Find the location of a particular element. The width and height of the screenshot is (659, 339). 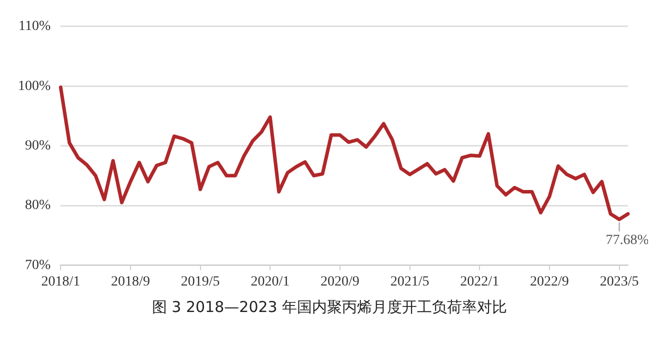

text: 图 3 2018—2023 年国内聚丙烯月度开工负荷率对比 is located at coordinates (329, 307).